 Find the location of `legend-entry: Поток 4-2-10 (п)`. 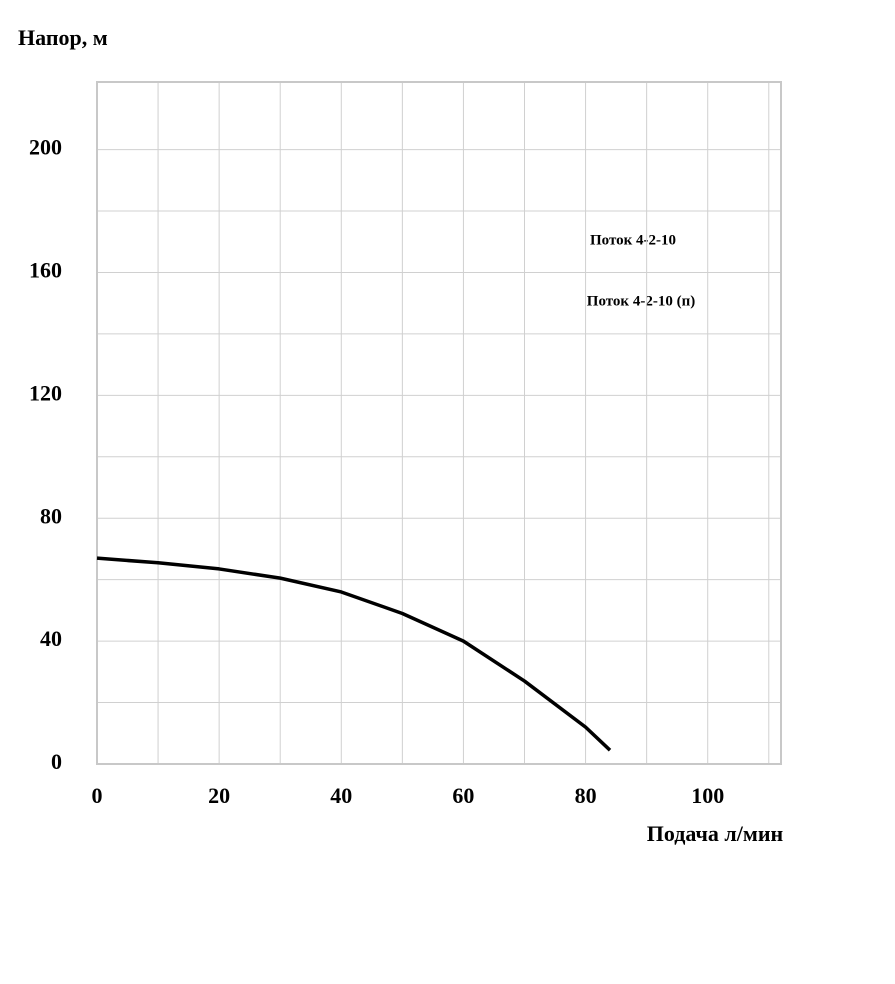

legend-entry: Поток 4-2-10 (п) is located at coordinates (641, 301).